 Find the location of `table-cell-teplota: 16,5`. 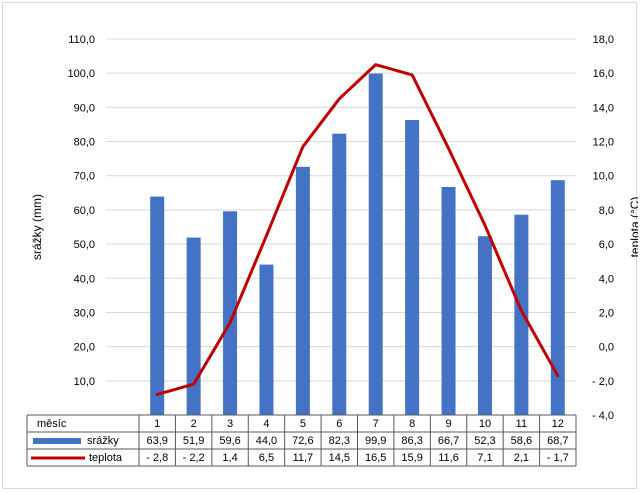

table-cell-teplota: 16,5 is located at coordinates (375, 458).